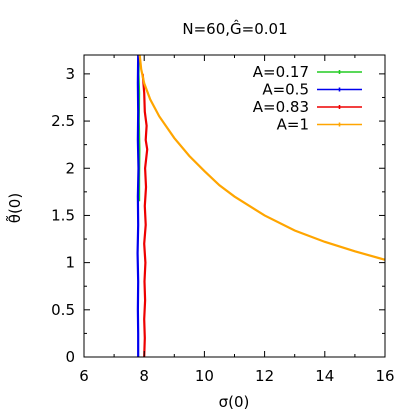 This screenshot has height=418, width=414. I want to click on legend: A=0.17A=0.5A=0.83A=1, so click(307, 98).